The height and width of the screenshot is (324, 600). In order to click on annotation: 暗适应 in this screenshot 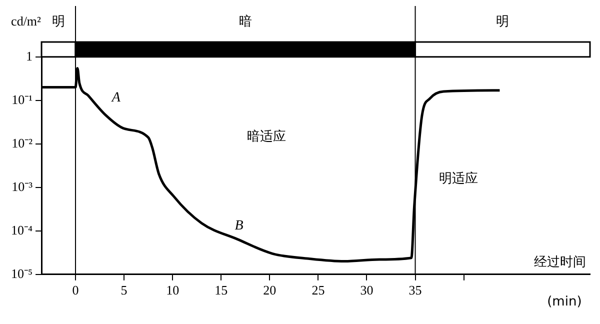, I will do `click(266, 136)`.